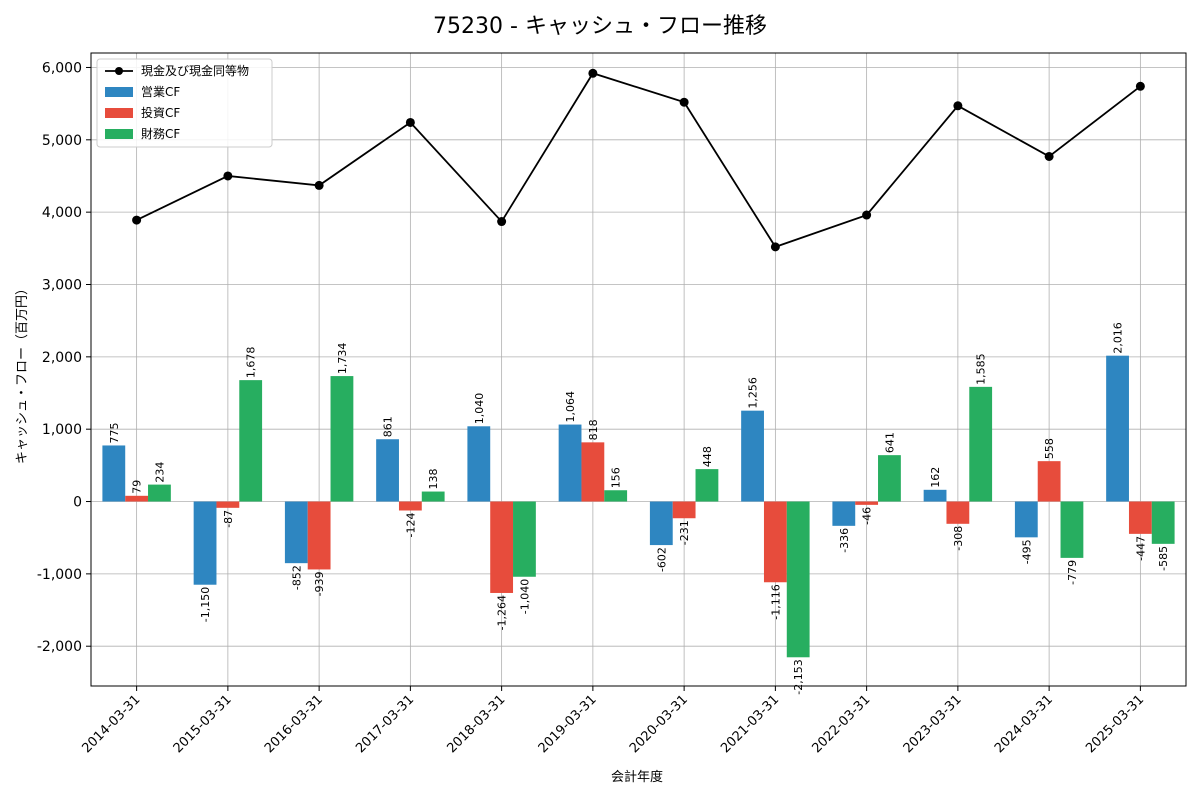  What do you see at coordinates (59, 647) in the screenshot?
I see `y-tick-label: -2,000` at bounding box center [59, 647].